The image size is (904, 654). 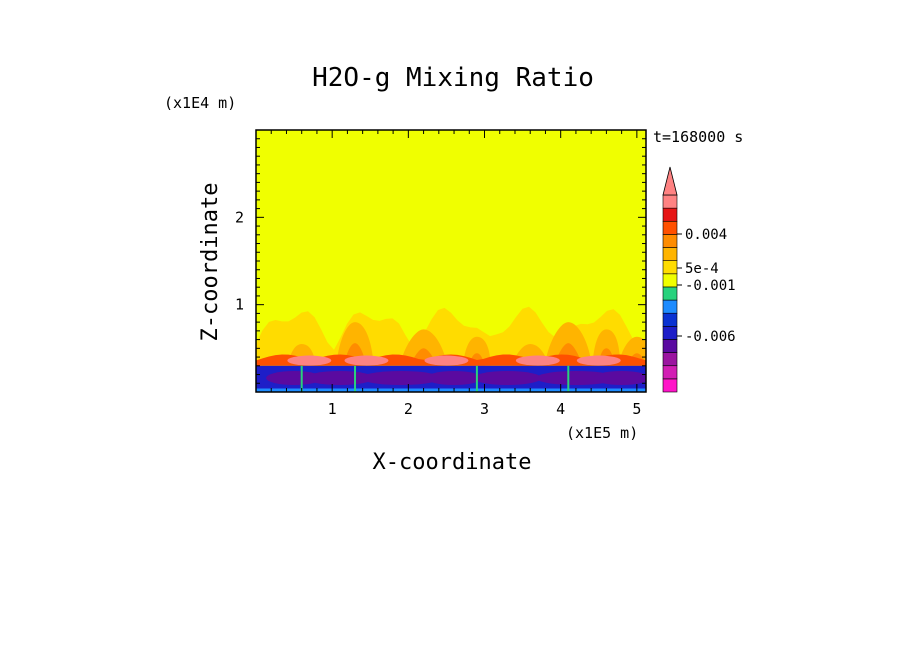 I want to click on colorbar-label: 0.004, so click(x=706, y=235).